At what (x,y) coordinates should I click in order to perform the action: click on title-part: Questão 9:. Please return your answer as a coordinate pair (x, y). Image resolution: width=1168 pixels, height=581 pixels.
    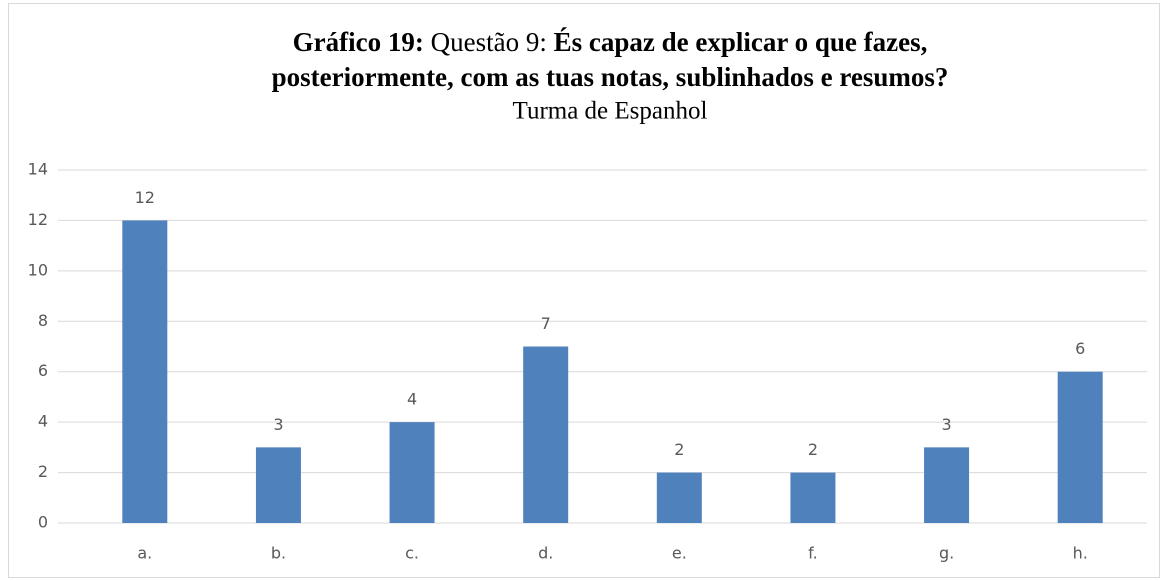
    Looking at the image, I should click on (489, 42).